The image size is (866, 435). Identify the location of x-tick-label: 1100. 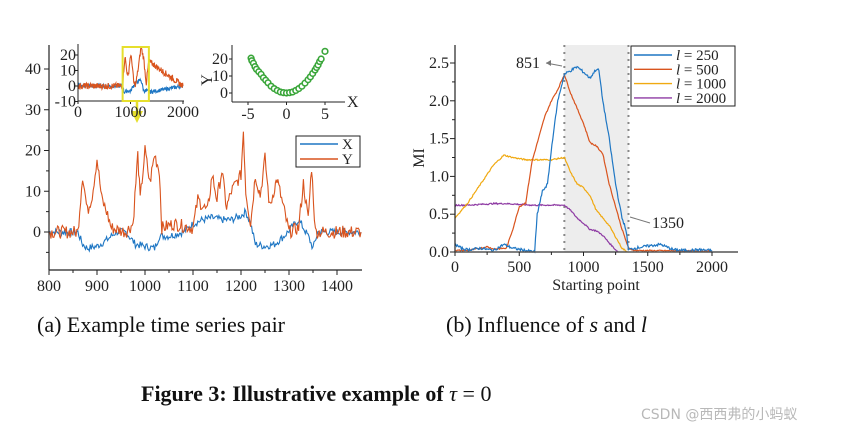
(192, 286).